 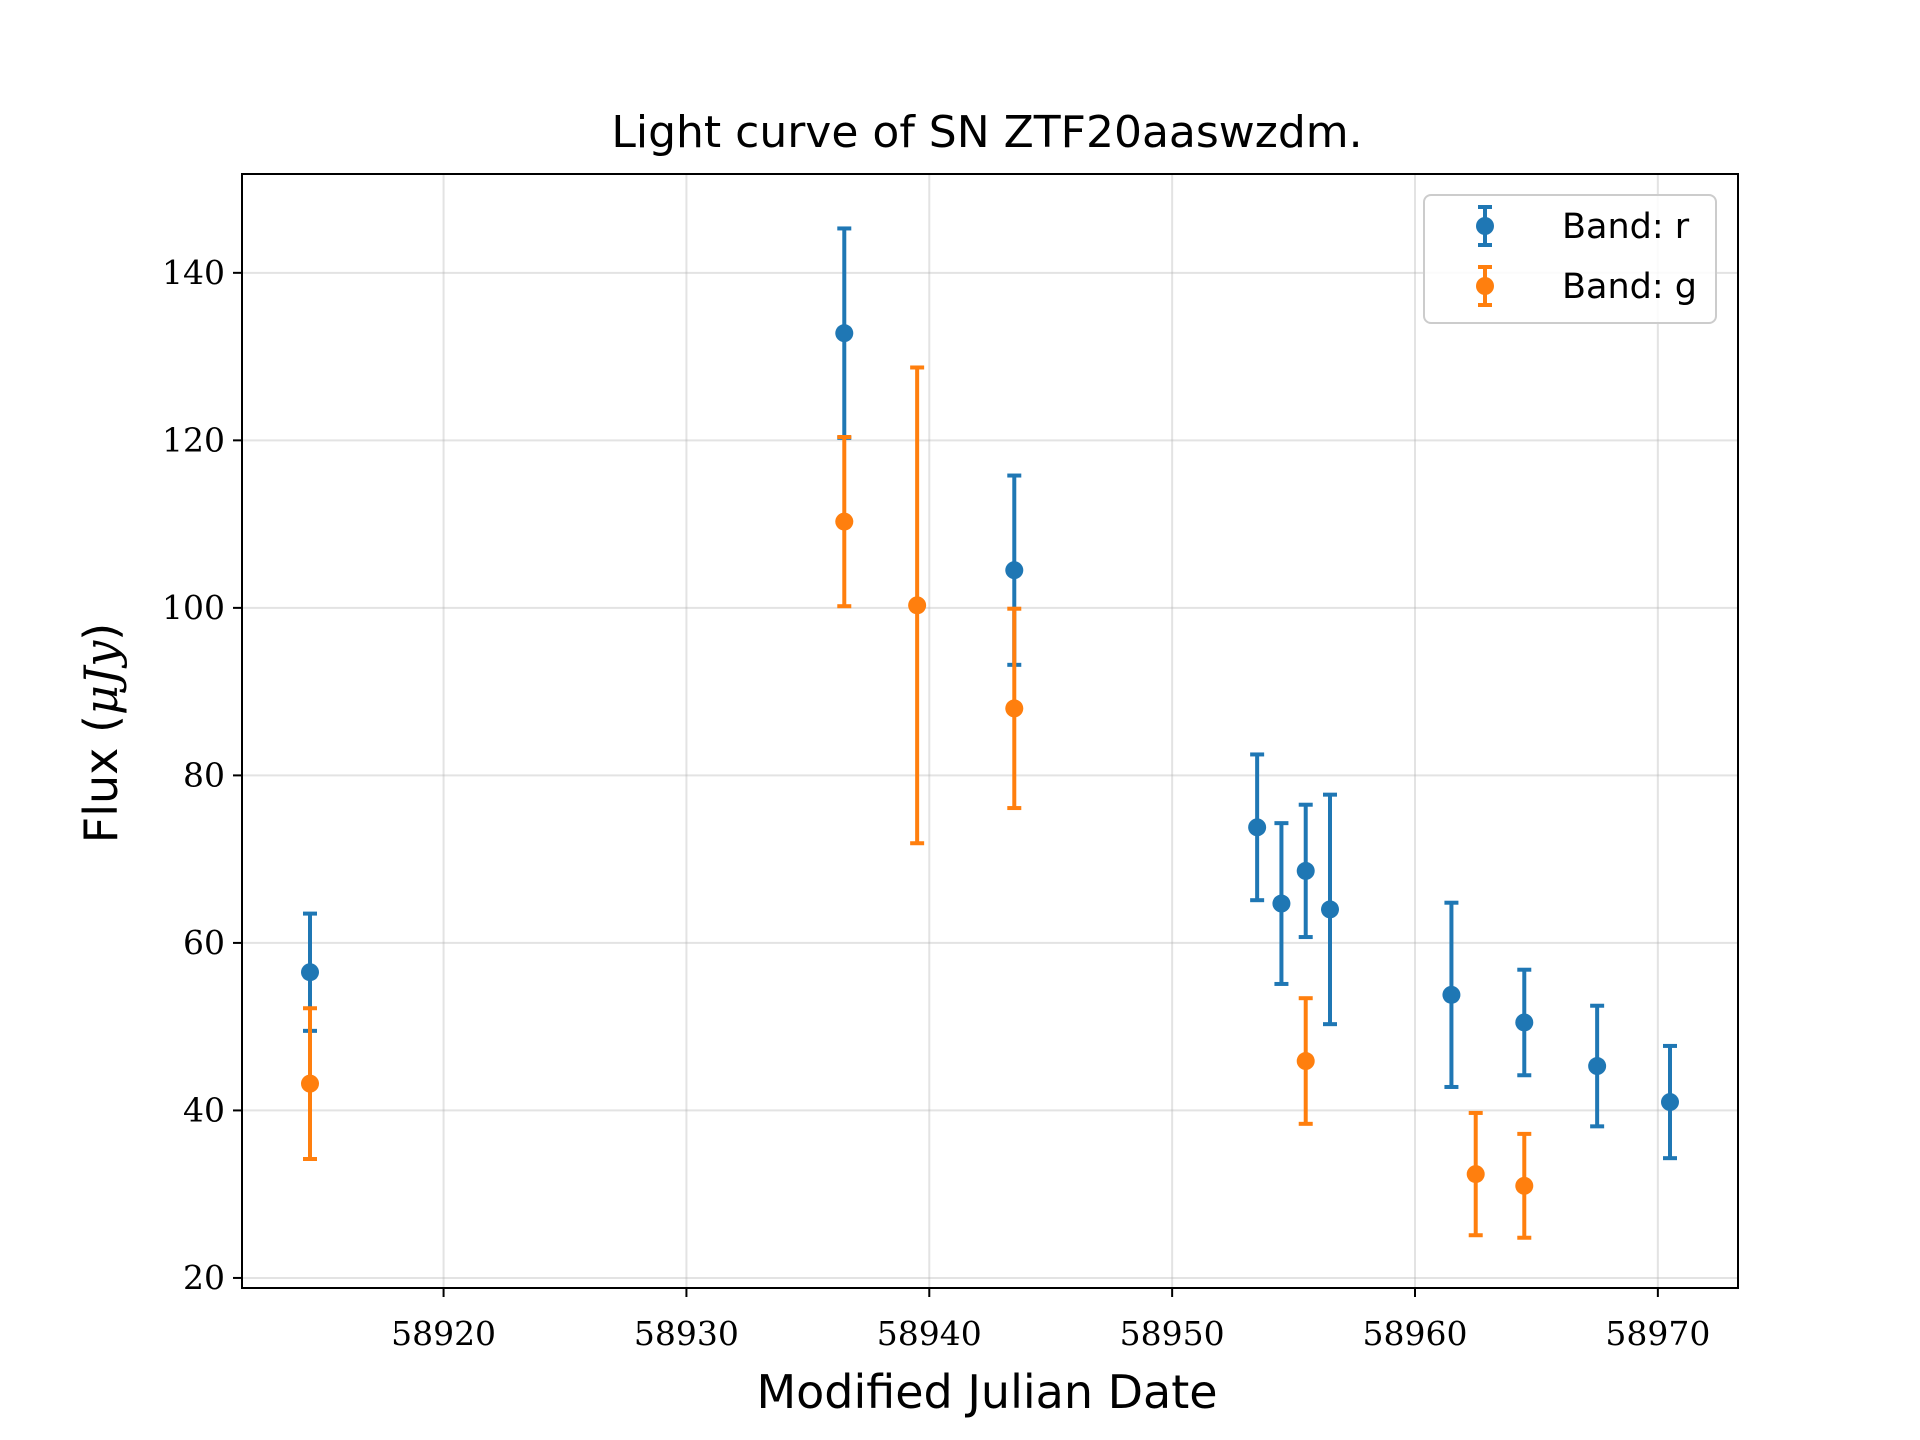 I want to click on x-tick-label: 58950, so click(x=1172, y=1333).